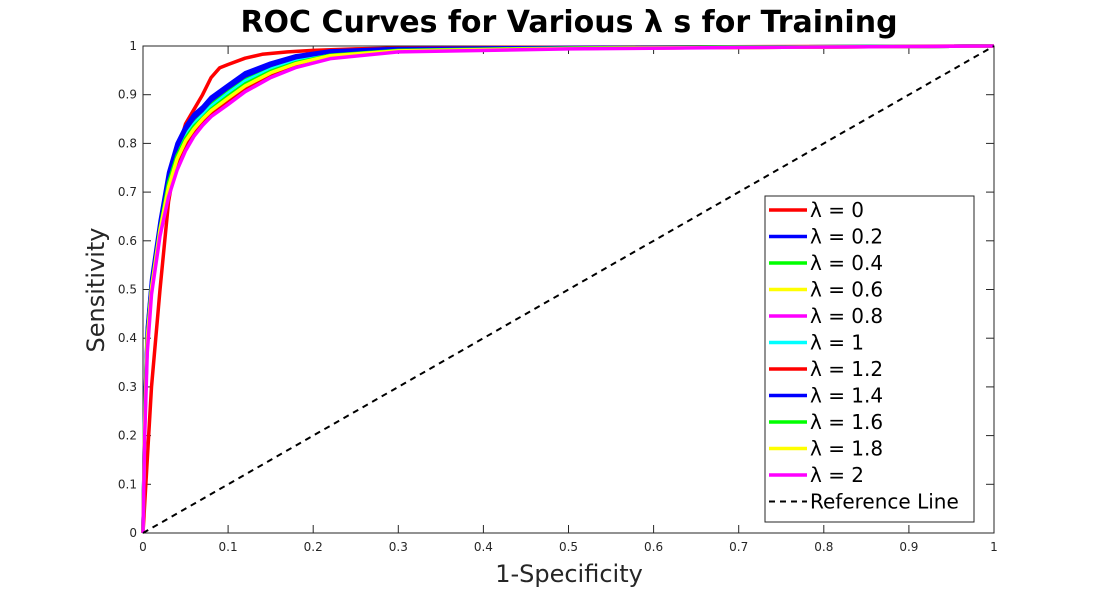  What do you see at coordinates (994, 547) in the screenshot?
I see `x-tick-label: 1` at bounding box center [994, 547].